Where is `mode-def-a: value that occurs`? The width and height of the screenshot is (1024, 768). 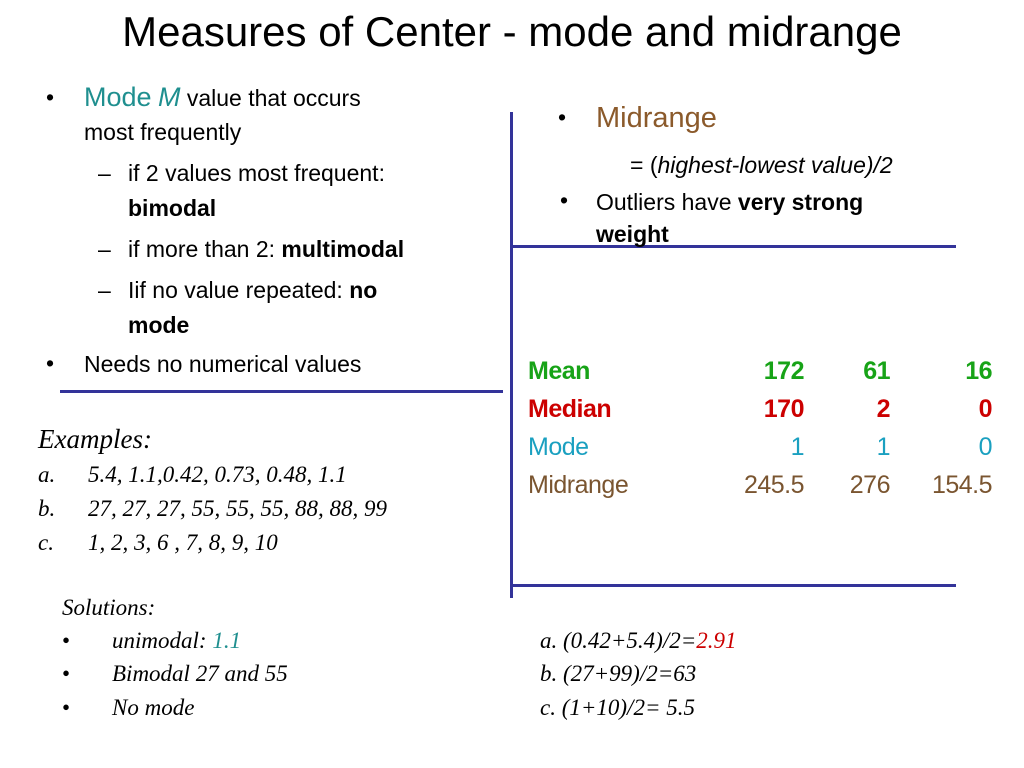
mode-def-a: value that occurs is located at coordinates (270, 98).